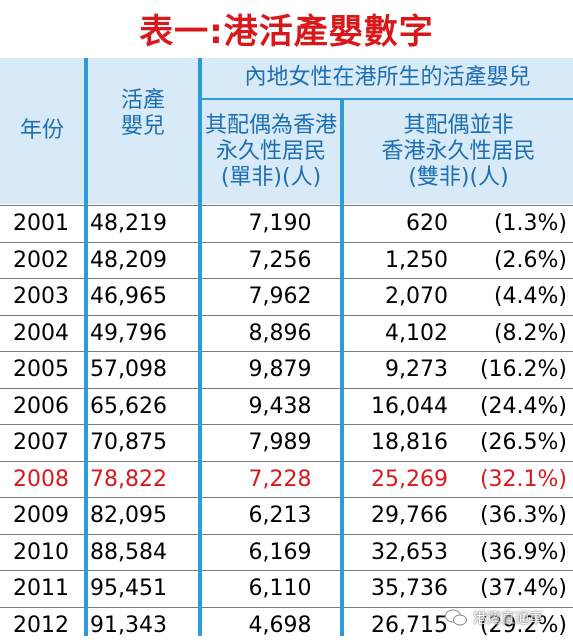 The height and width of the screenshot is (644, 573). Describe the element at coordinates (142, 126) in the screenshot. I see `header-births-line2: 嬰兒` at that location.